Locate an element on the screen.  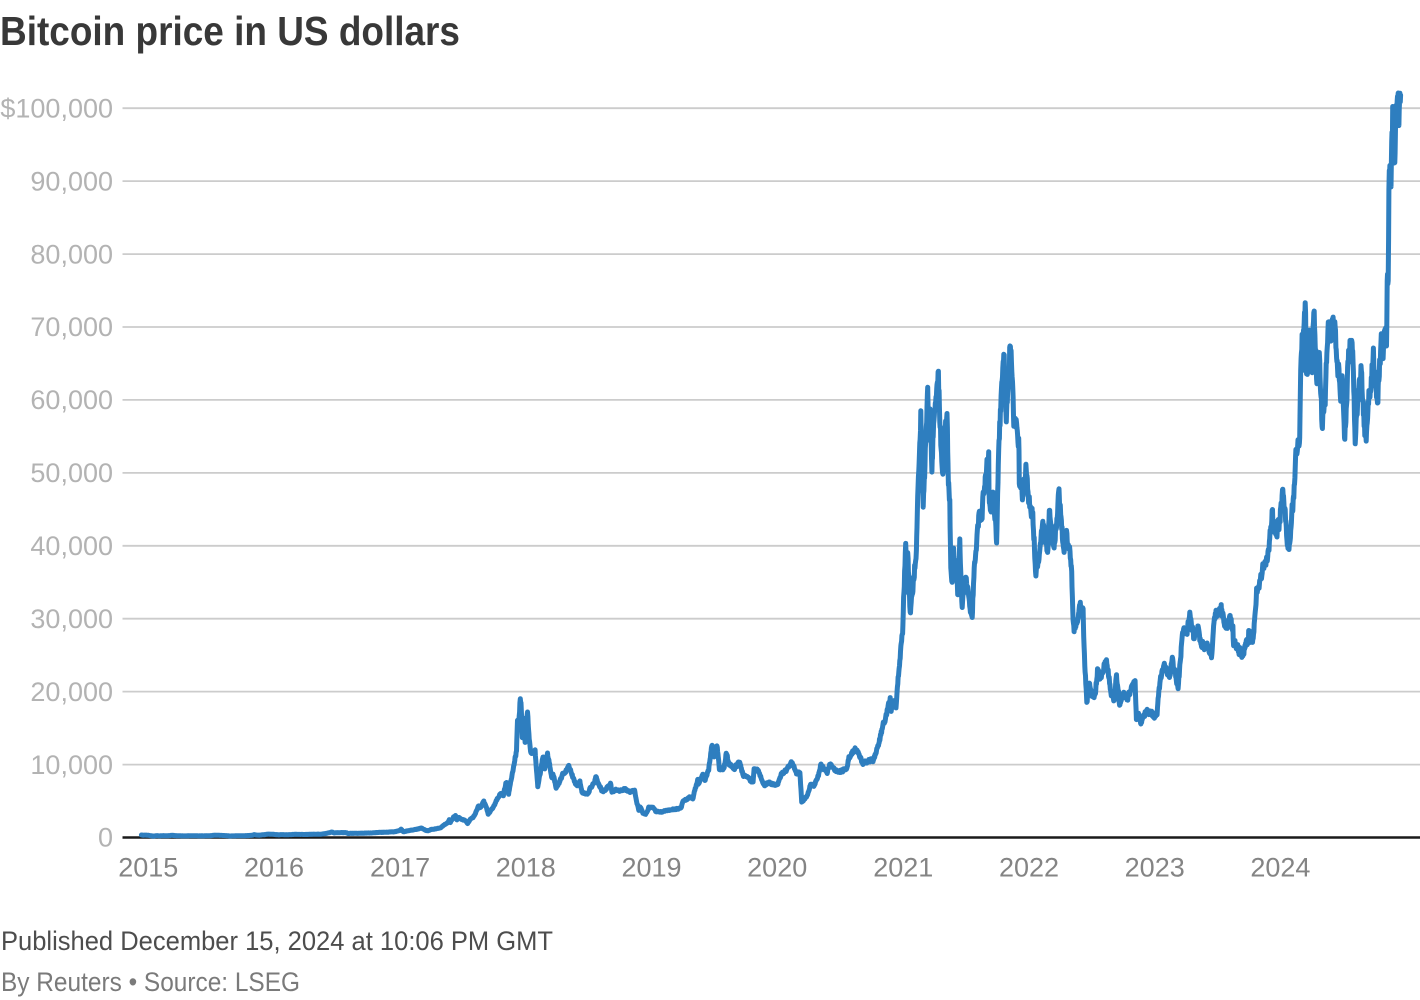
svg-text: 90,000 is located at coordinates (71, 181).